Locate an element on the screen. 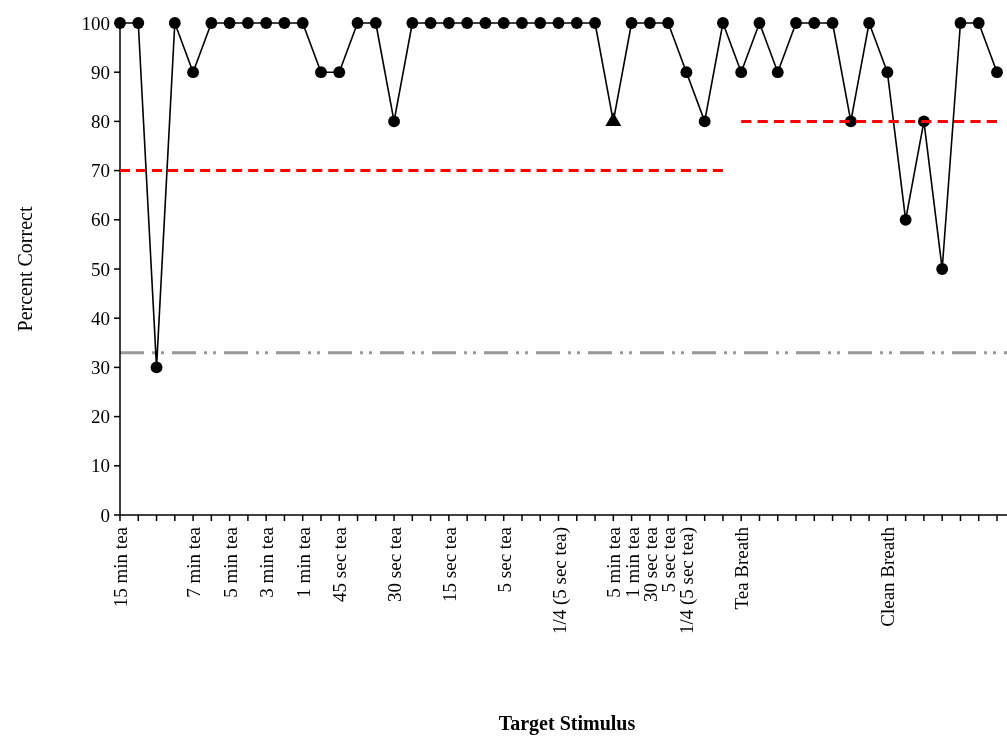  x-tick-label: 15 min tea is located at coordinates (120, 567).